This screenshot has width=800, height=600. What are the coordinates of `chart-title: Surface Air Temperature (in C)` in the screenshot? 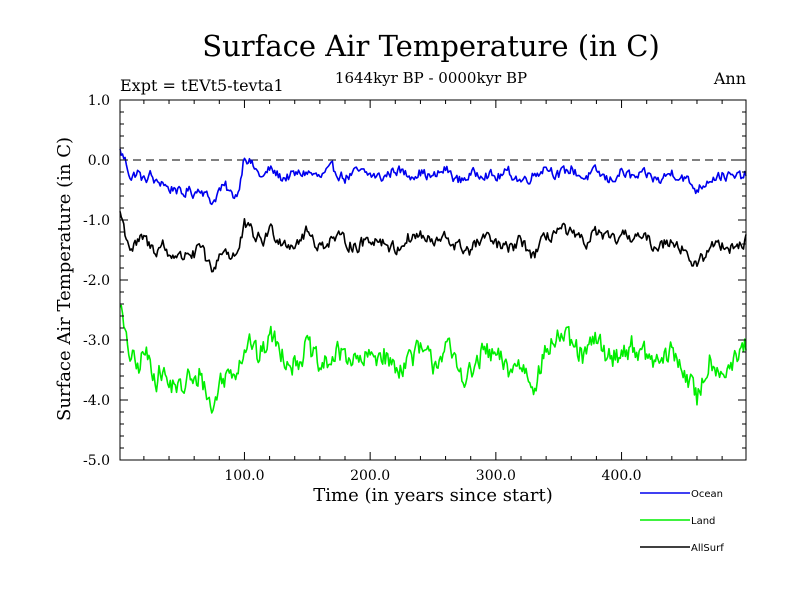 It's located at (431, 46).